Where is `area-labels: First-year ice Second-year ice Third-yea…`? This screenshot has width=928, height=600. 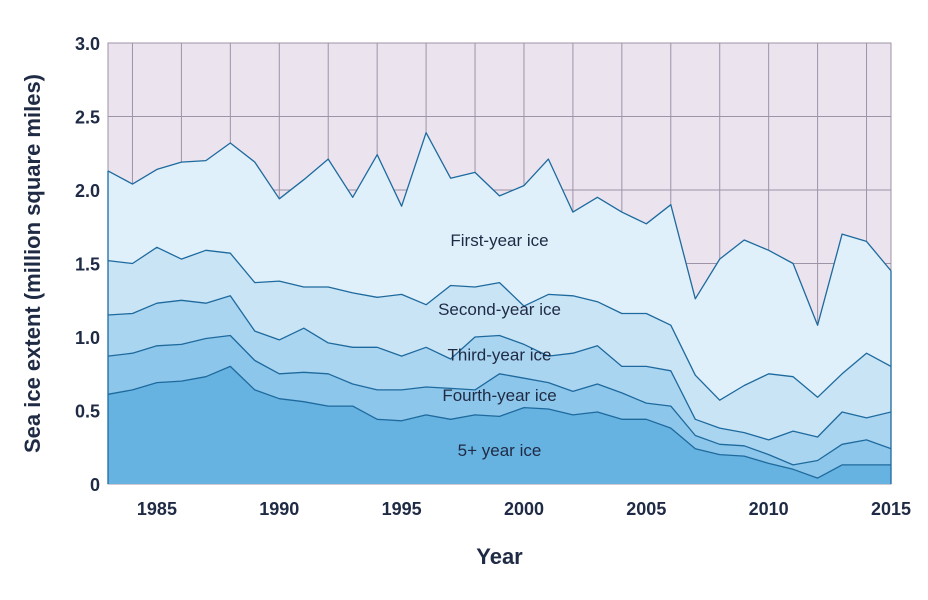 area-labels: First-year ice Second-year ice Third-yea… is located at coordinates (499, 345).